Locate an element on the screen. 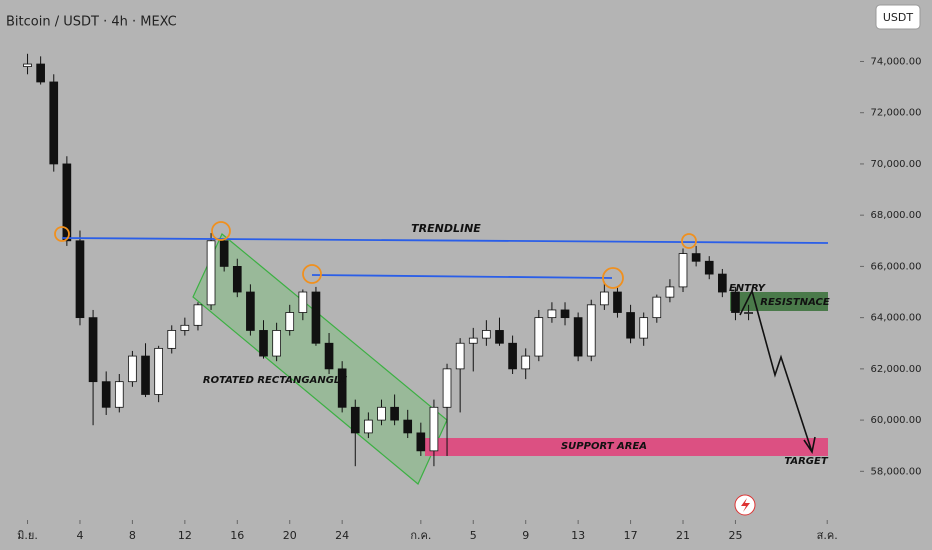 The height and width of the screenshot is (550, 932). x-tick-label: 8 is located at coordinates (132, 535).